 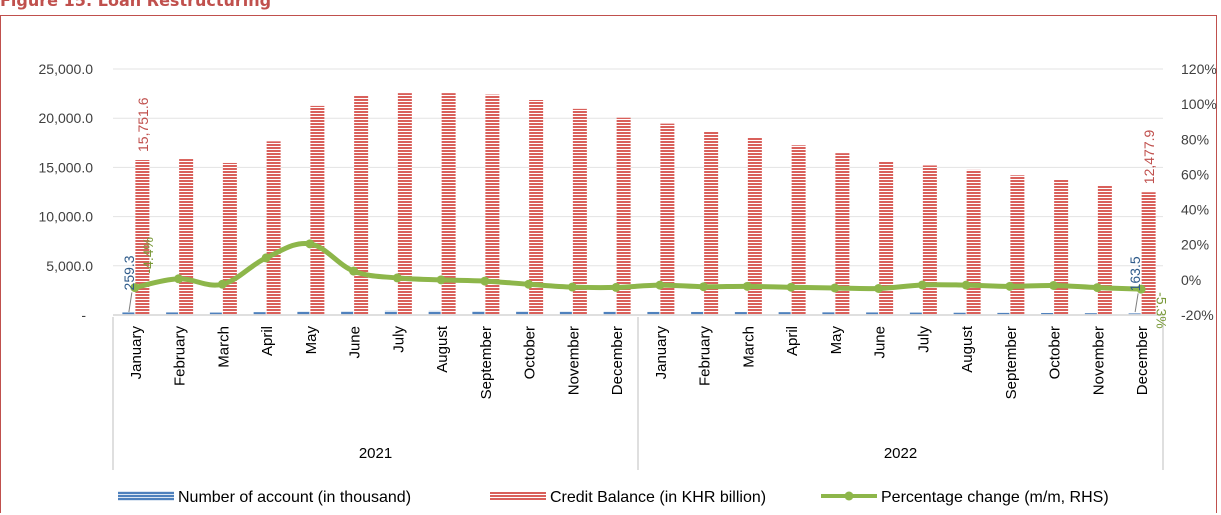 I want to click on figure-title: Figure 15: Loan Restructuring, so click(x=136, y=5).